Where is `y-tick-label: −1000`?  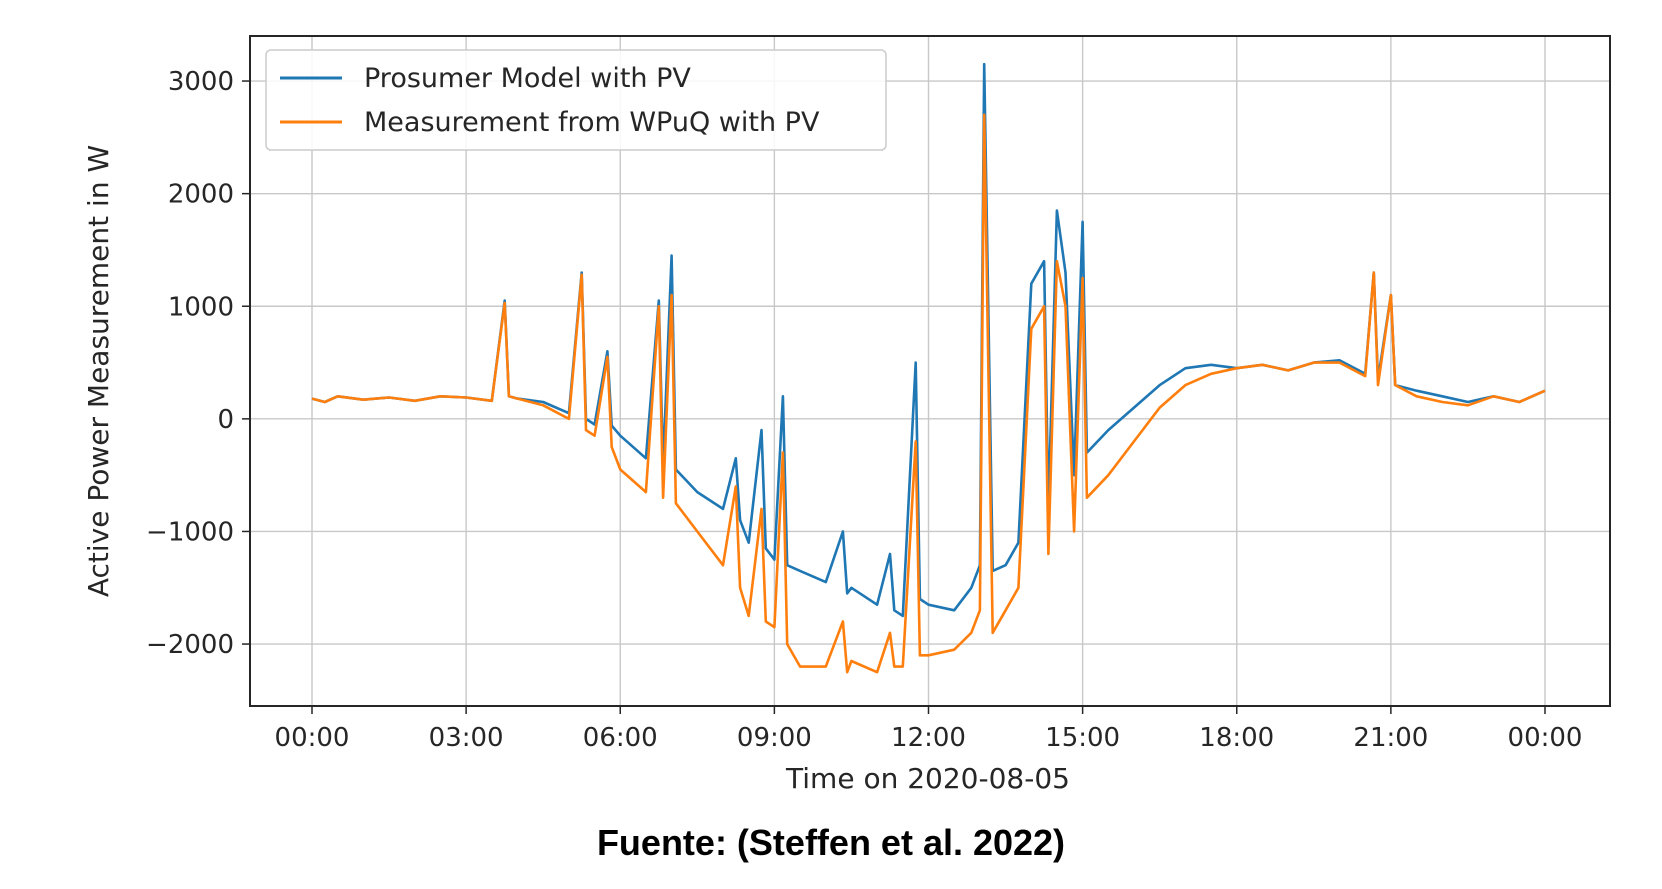
y-tick-label: −1000 is located at coordinates (190, 532).